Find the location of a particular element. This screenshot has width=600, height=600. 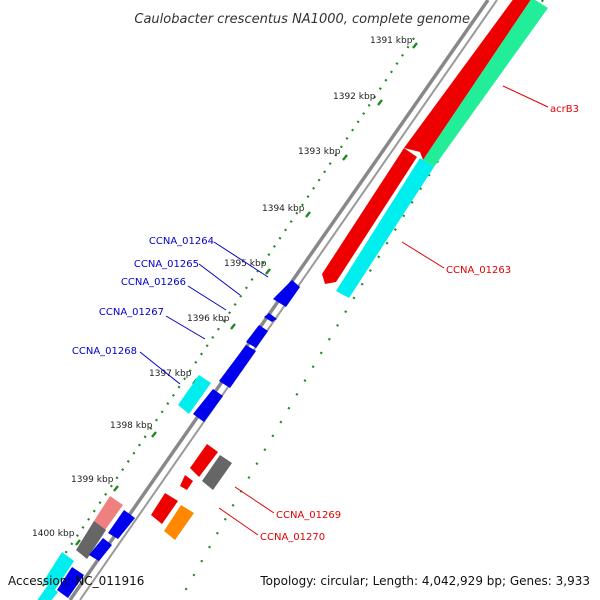

gene-label-CCNA-01269: CCNA_01269 is located at coordinates (308, 515).